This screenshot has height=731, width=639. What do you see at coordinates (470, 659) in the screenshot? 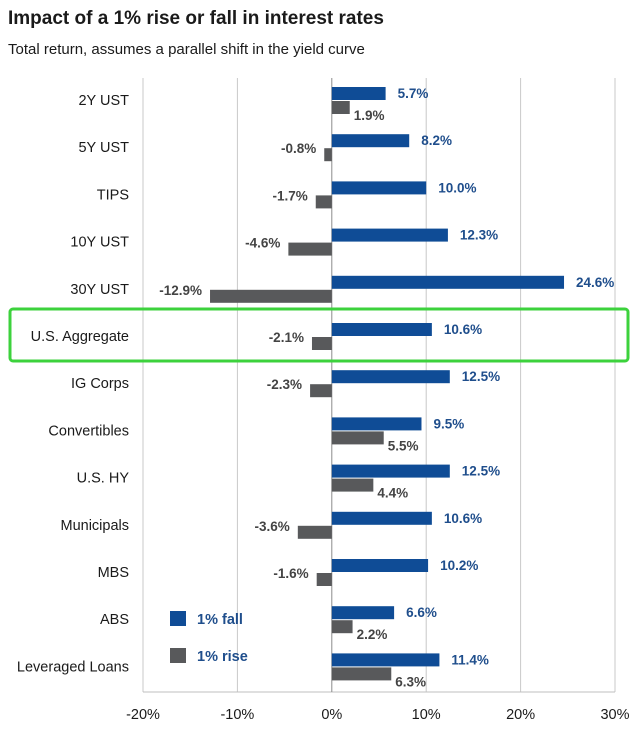
I see `data-label-fall: 11.4%` at bounding box center [470, 659].